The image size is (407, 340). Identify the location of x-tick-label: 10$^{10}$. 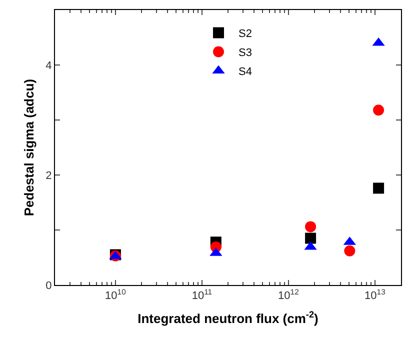
(115, 295).